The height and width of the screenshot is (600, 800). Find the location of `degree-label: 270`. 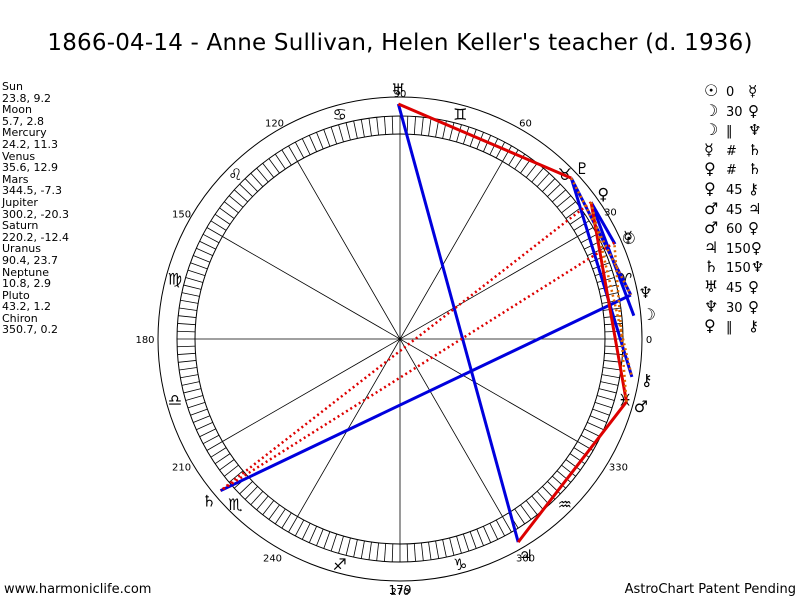

degree-label: 270 is located at coordinates (399, 592).